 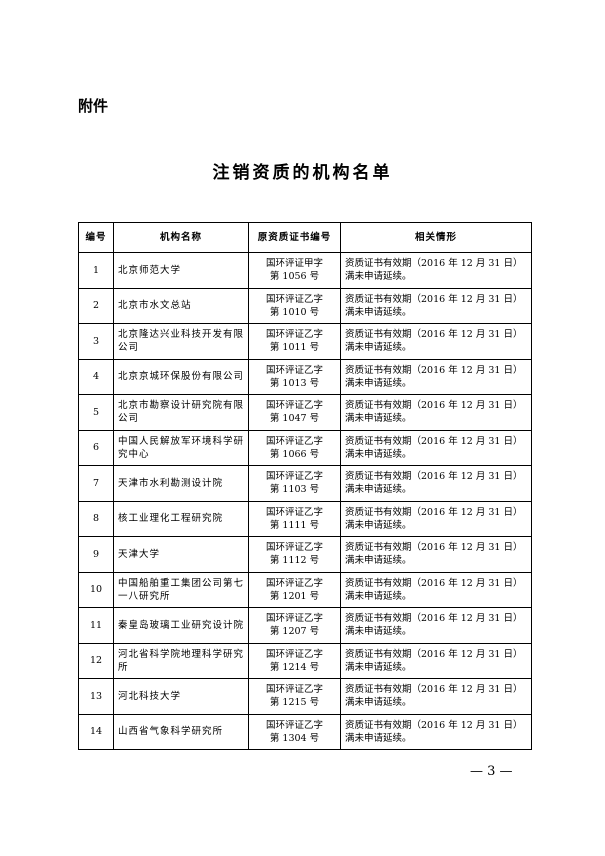 I want to click on certificate-number: 国环评证乙字第 1112 号, so click(x=294, y=554).